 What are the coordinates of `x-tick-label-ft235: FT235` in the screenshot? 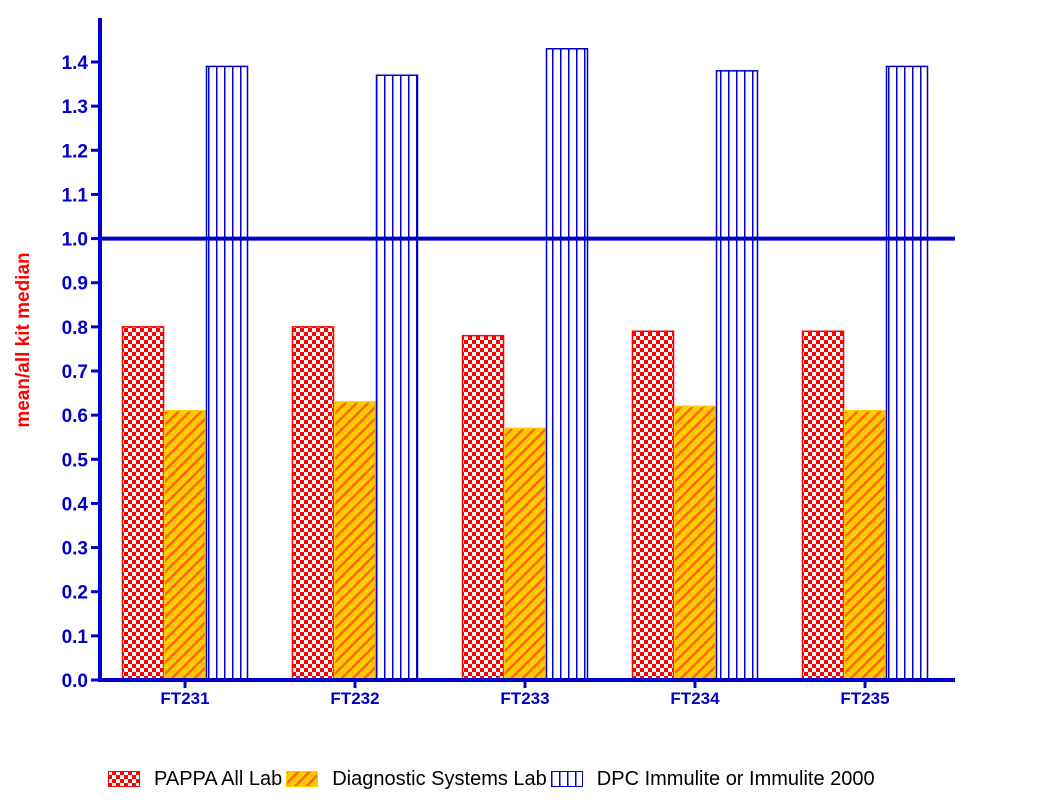 It's located at (864, 698).